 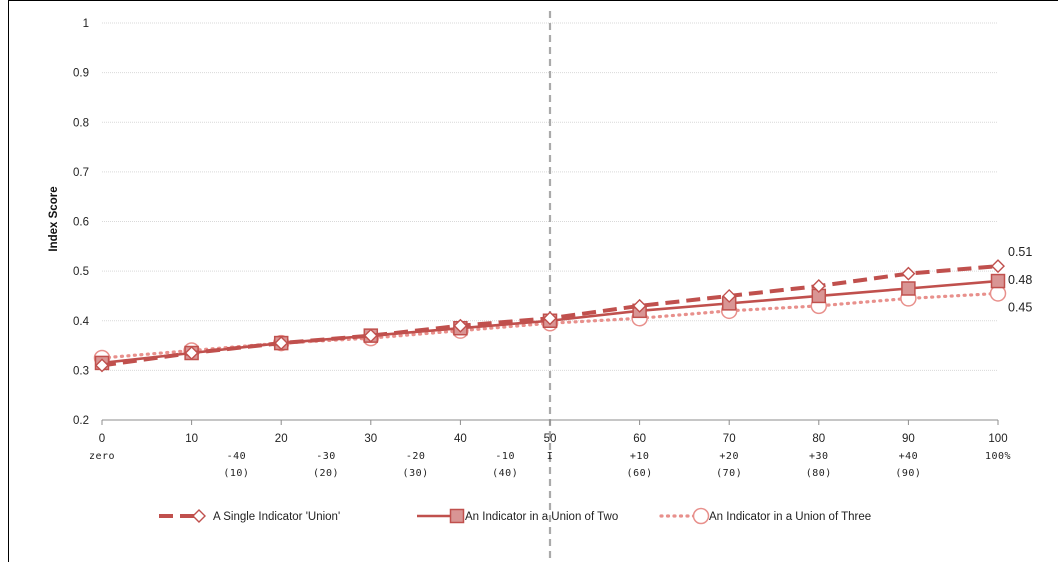 What do you see at coordinates (237, 456) in the screenshot?
I see `category-label: -40` at bounding box center [237, 456].